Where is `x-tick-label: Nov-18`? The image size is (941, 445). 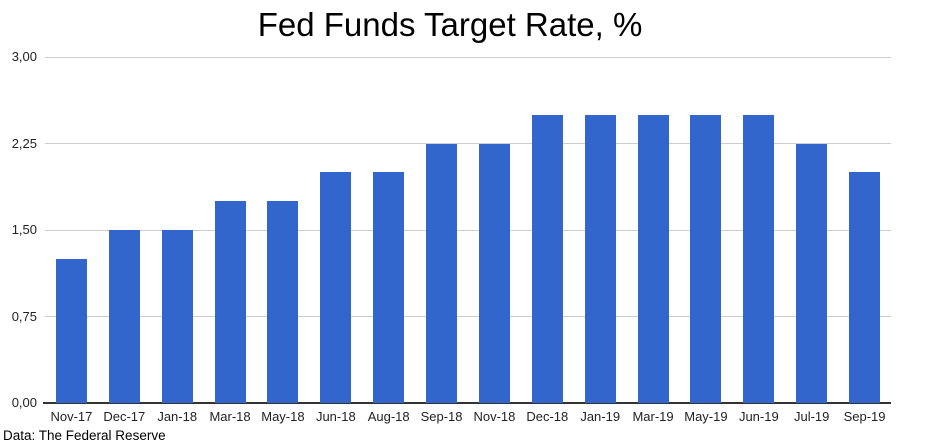
x-tick-label: Nov-18 is located at coordinates (494, 416).